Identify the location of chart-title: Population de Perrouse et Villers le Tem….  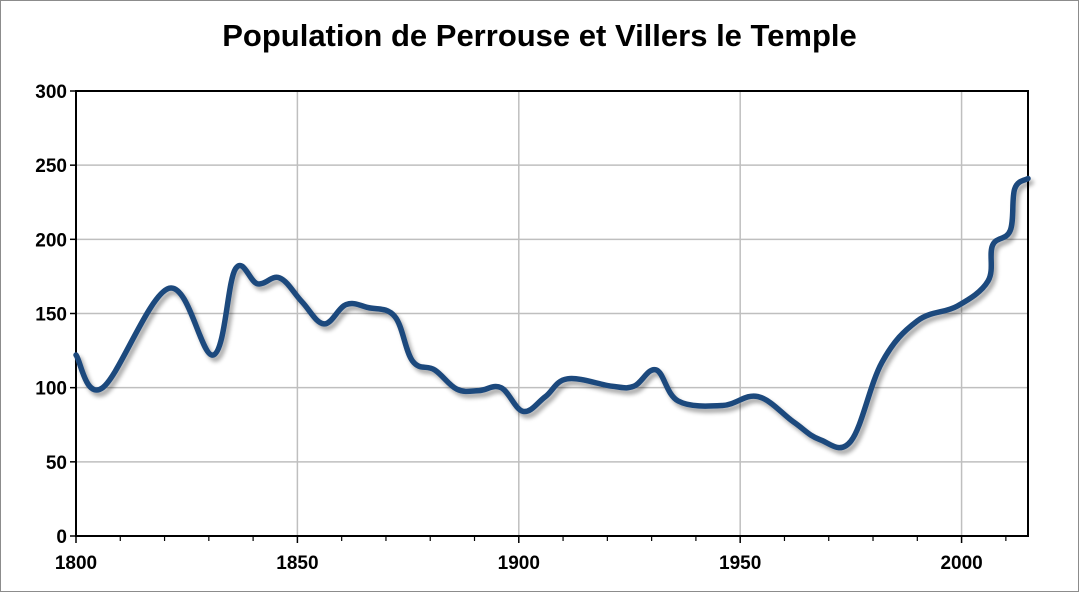
(539, 35).